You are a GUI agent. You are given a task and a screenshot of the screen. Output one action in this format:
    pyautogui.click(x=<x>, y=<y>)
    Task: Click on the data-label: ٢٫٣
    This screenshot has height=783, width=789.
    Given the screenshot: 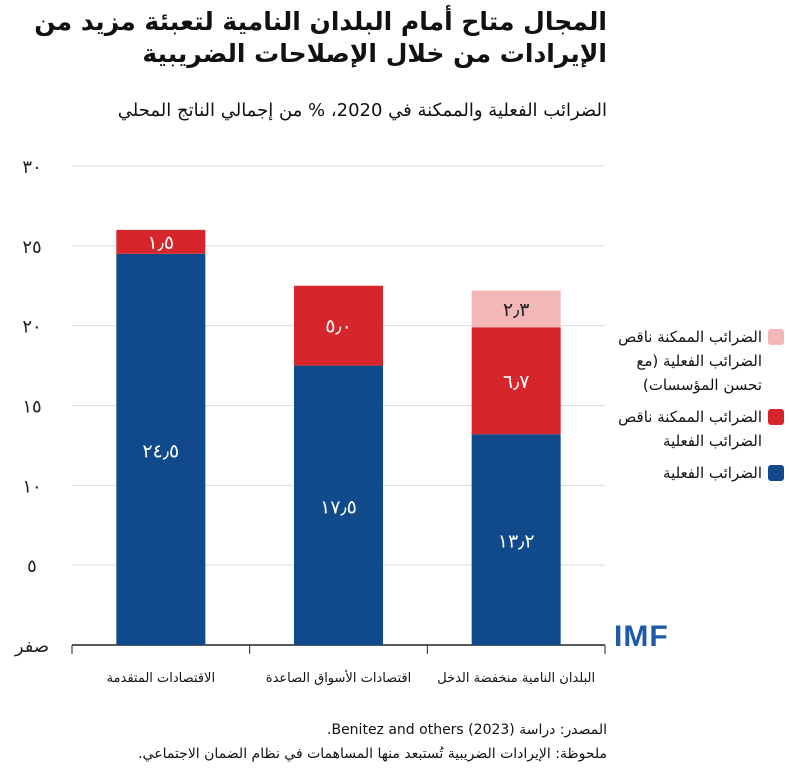 What is the action you would take?
    pyautogui.click(x=516, y=310)
    